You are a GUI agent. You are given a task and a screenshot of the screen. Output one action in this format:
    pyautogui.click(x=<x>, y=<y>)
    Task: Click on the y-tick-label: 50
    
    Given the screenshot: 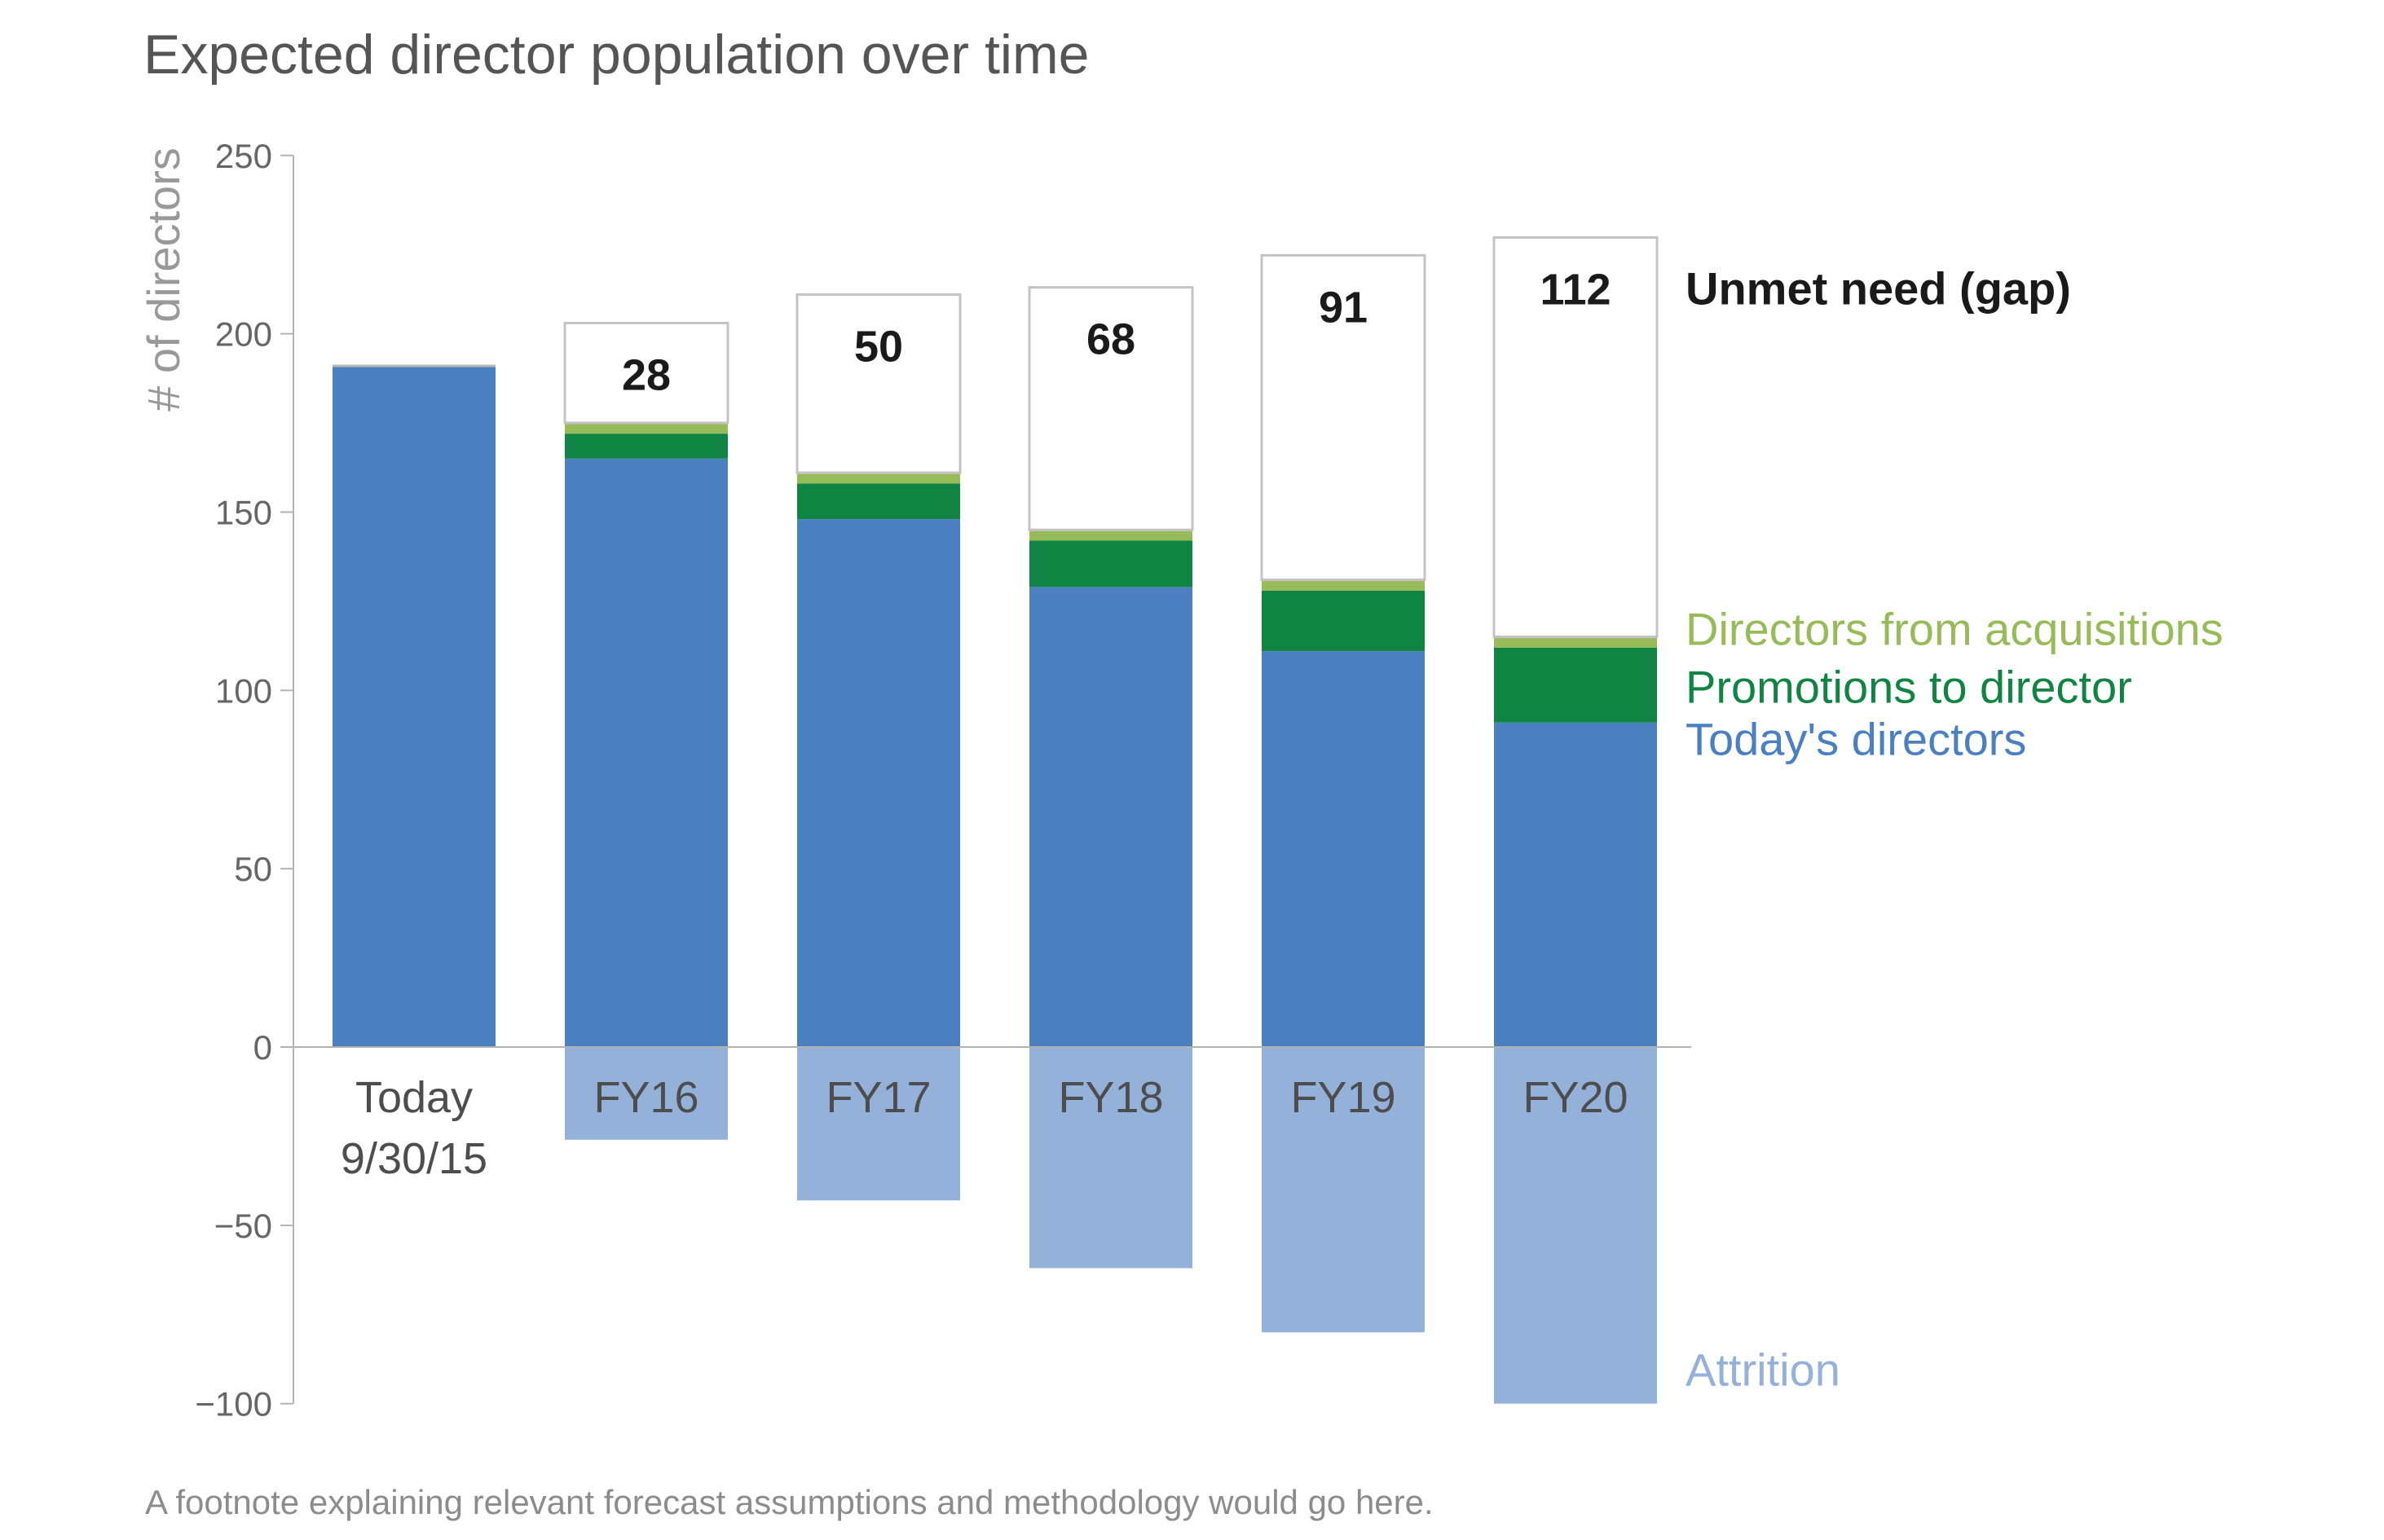 What is the action you would take?
    pyautogui.click(x=253, y=869)
    